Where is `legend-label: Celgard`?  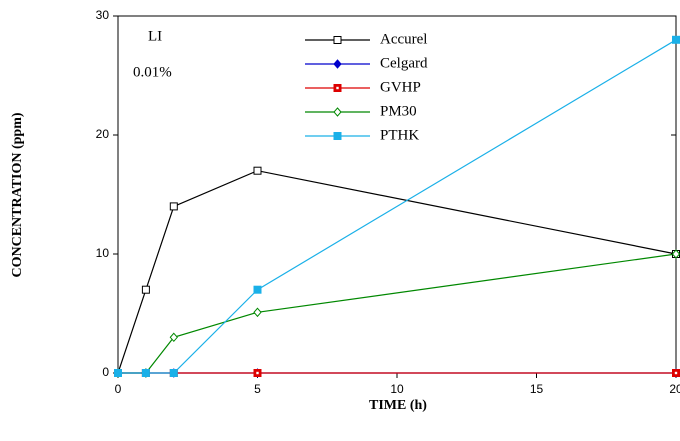 legend-label: Celgard is located at coordinates (404, 63).